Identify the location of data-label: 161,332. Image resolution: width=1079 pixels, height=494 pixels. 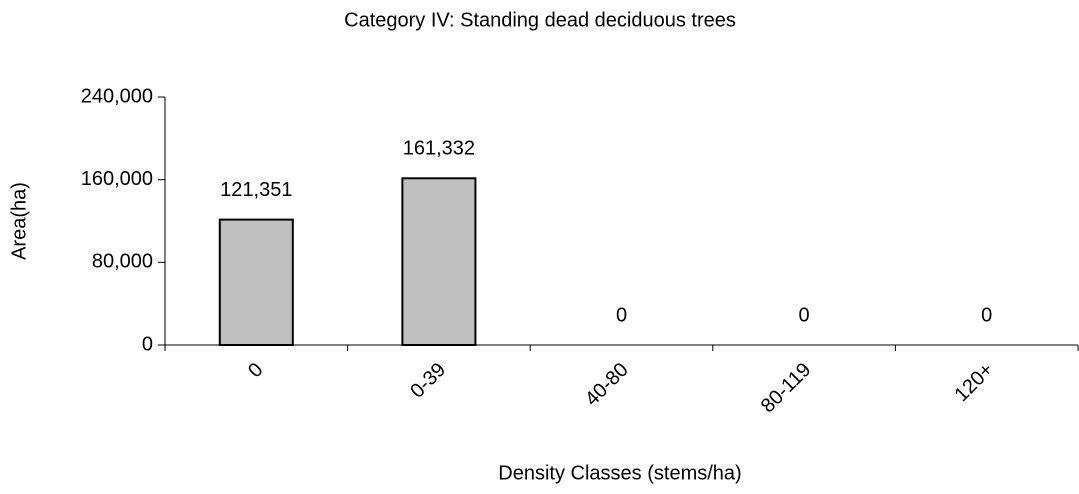
(439, 149).